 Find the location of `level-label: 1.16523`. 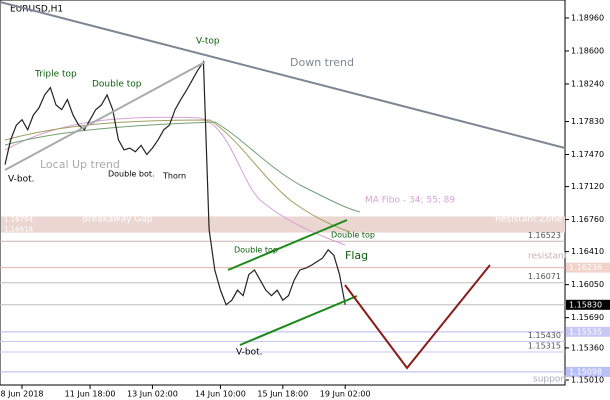

level-label: 1.16523 is located at coordinates (544, 235).